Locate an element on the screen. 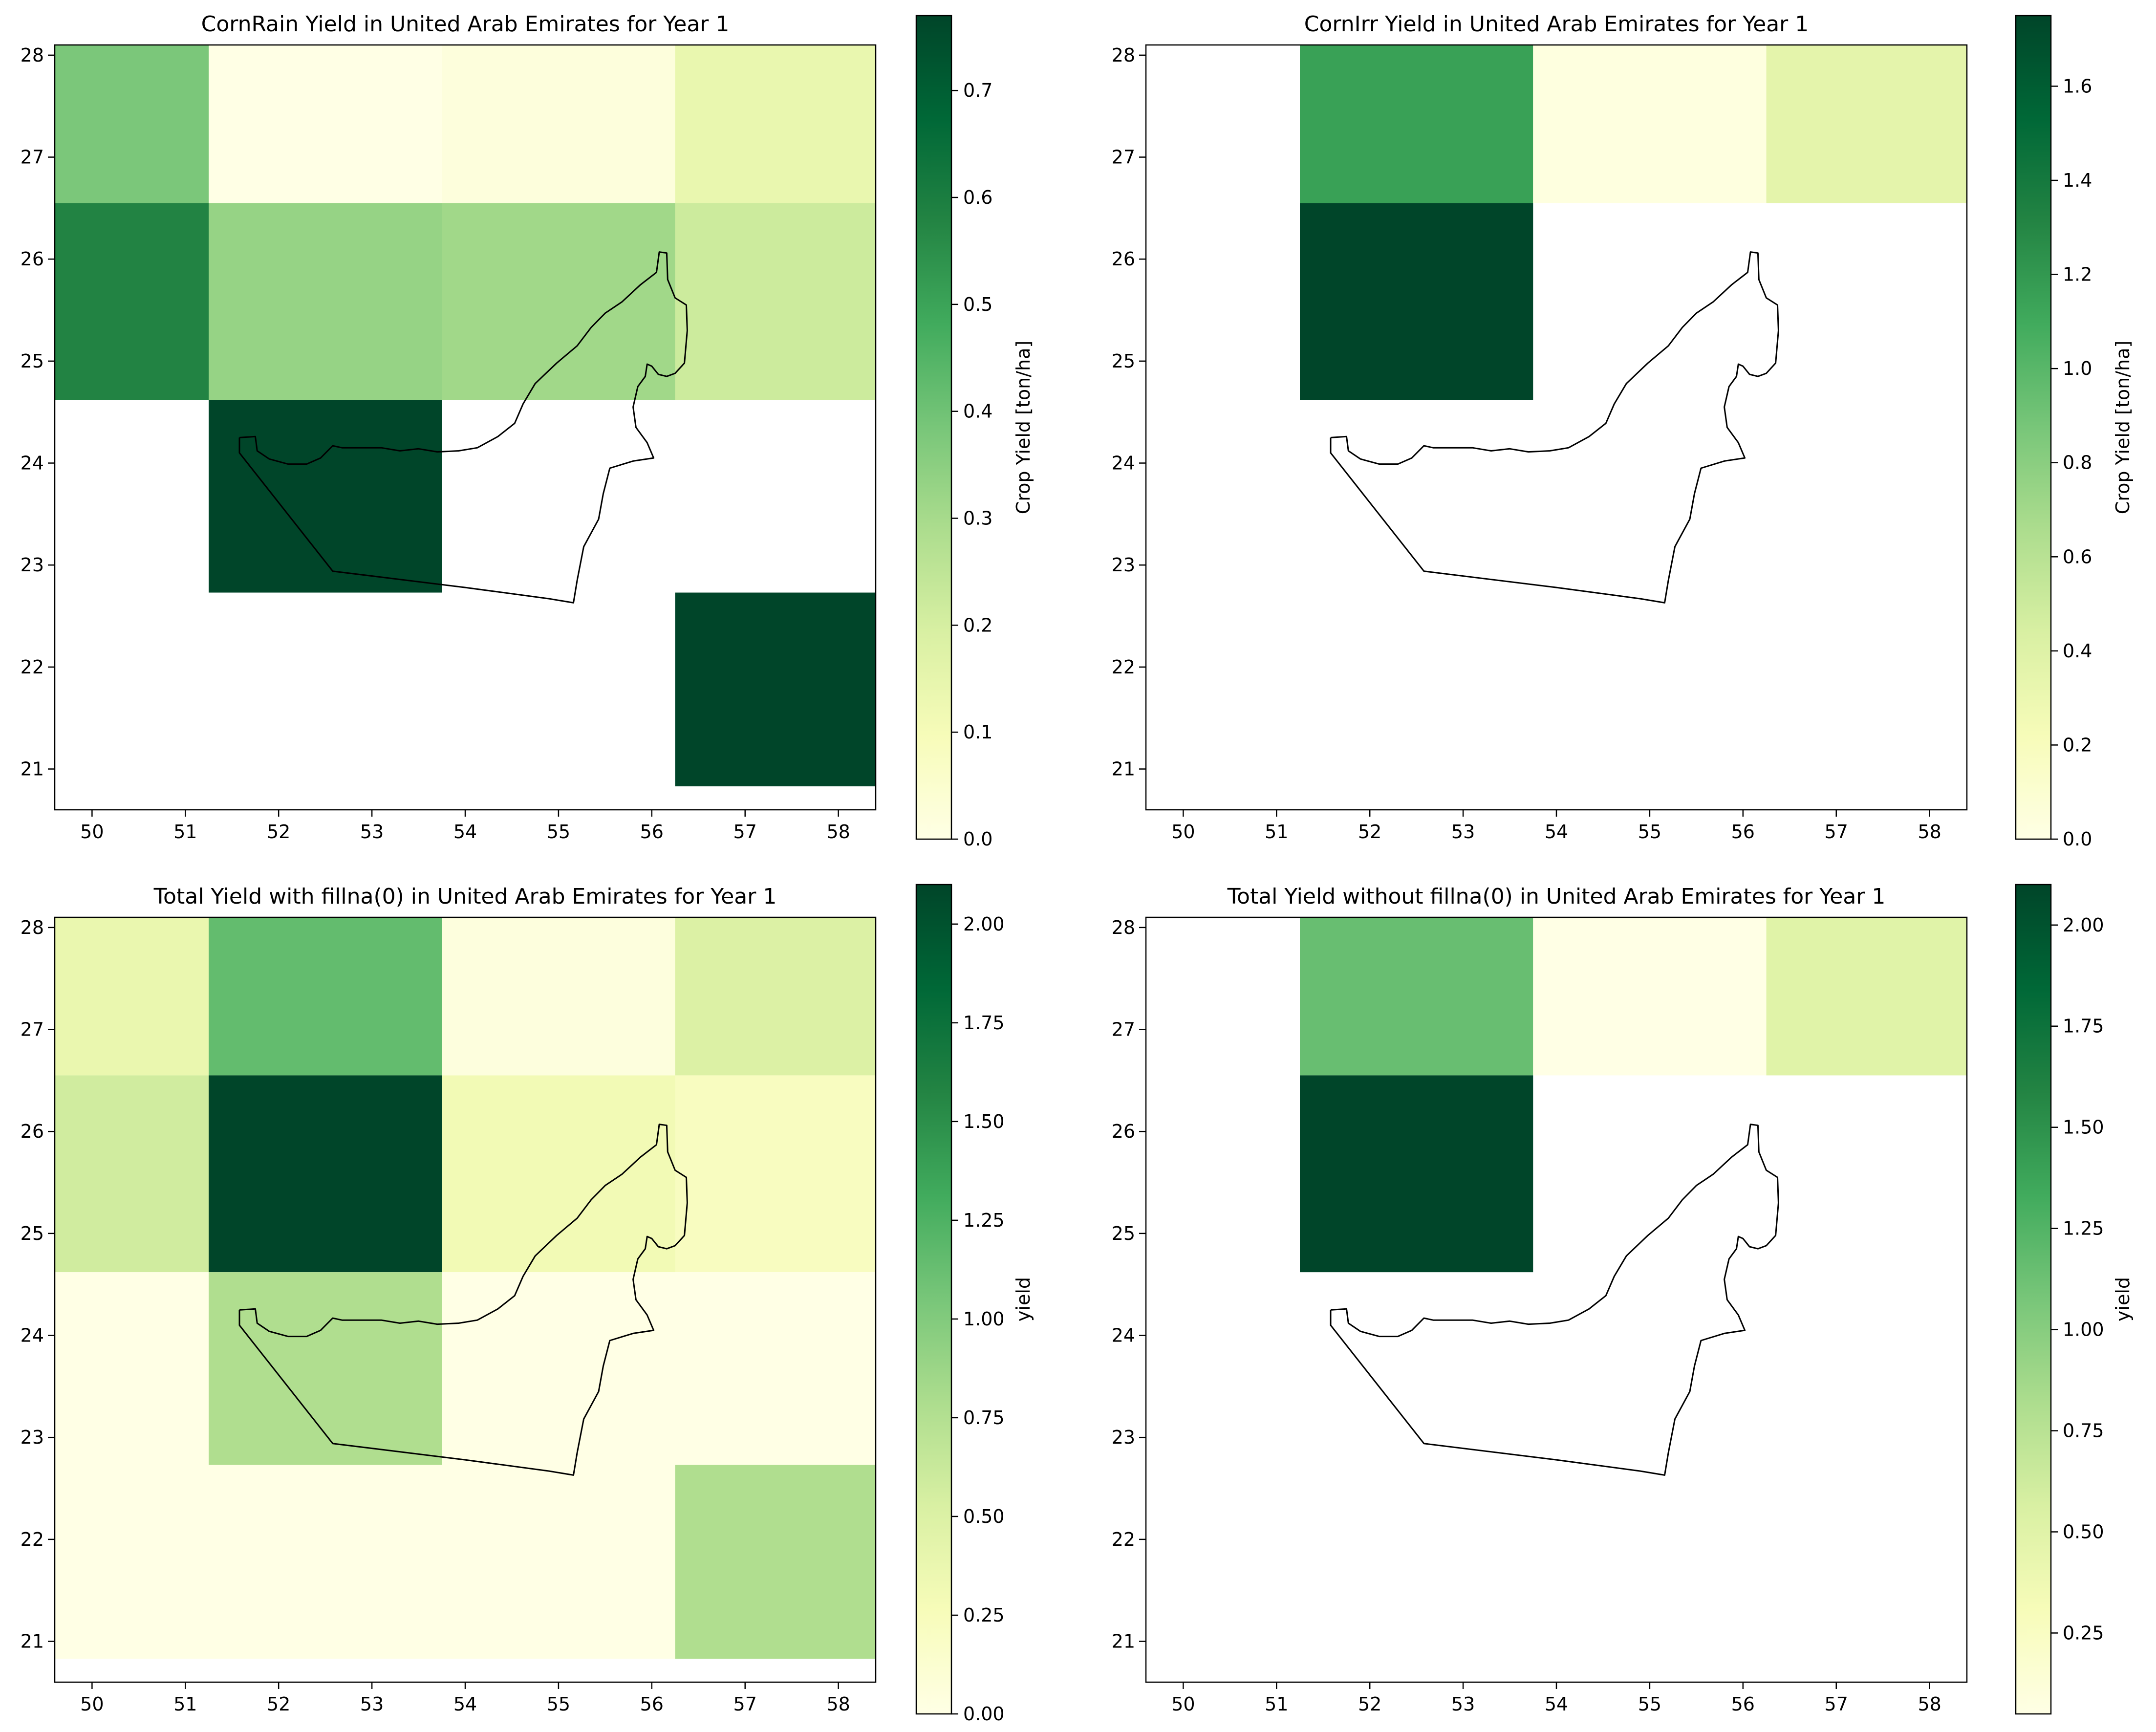  y-tick-label: 28 is located at coordinates (32, 55).